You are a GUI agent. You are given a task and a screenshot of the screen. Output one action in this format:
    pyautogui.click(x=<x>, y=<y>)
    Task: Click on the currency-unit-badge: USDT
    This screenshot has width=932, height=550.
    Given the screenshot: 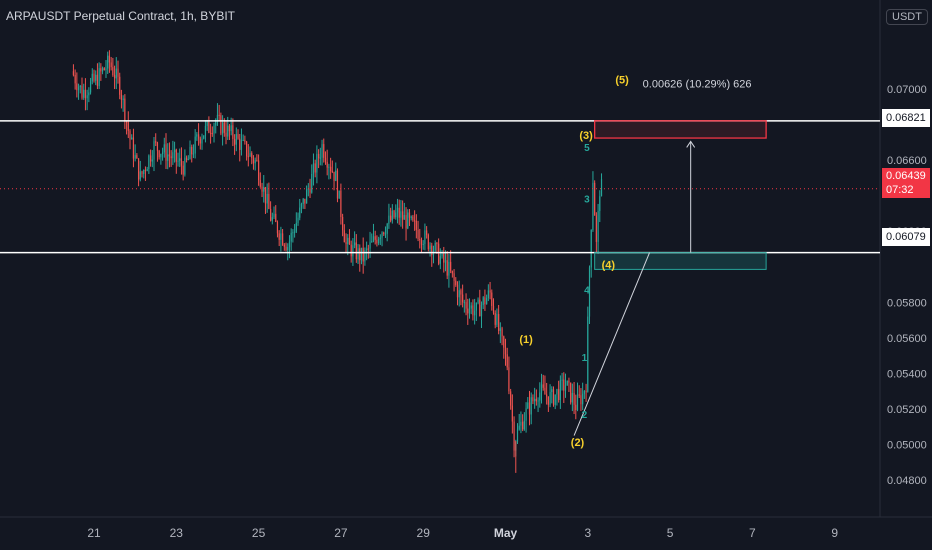 What is the action you would take?
    pyautogui.click(x=907, y=17)
    